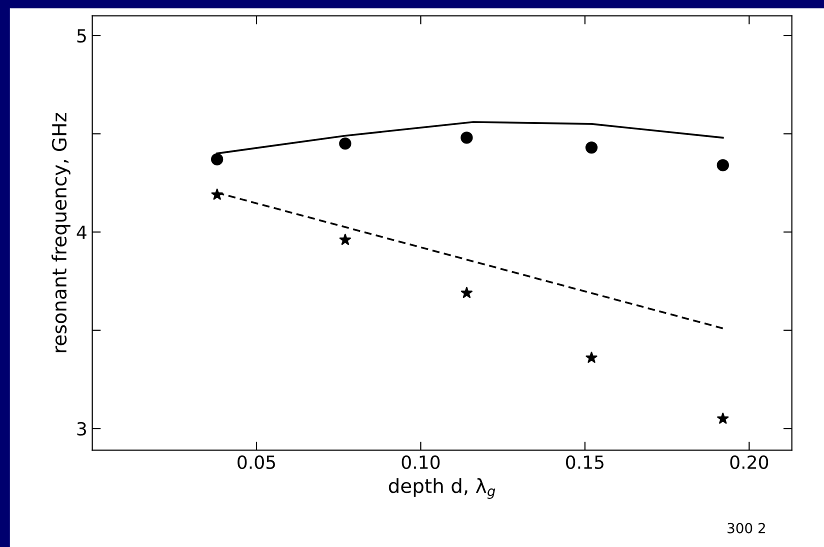 This screenshot has height=547, width=824. What do you see at coordinates (81, 429) in the screenshot?
I see `y-tick-label: 3` at bounding box center [81, 429].